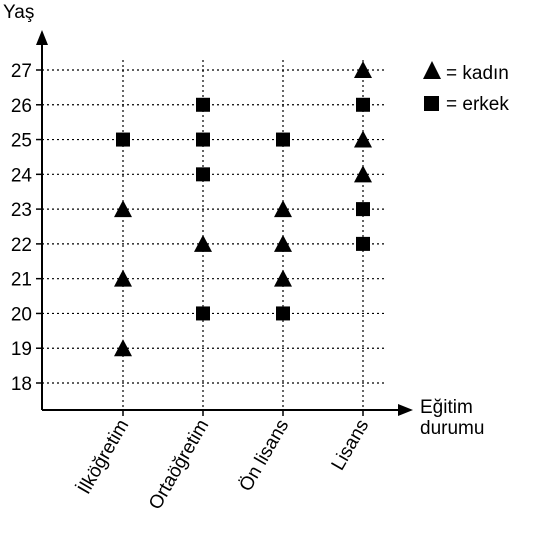  What do you see at coordinates (21, 71) in the screenshot?
I see `y-tick-label: 27` at bounding box center [21, 71].